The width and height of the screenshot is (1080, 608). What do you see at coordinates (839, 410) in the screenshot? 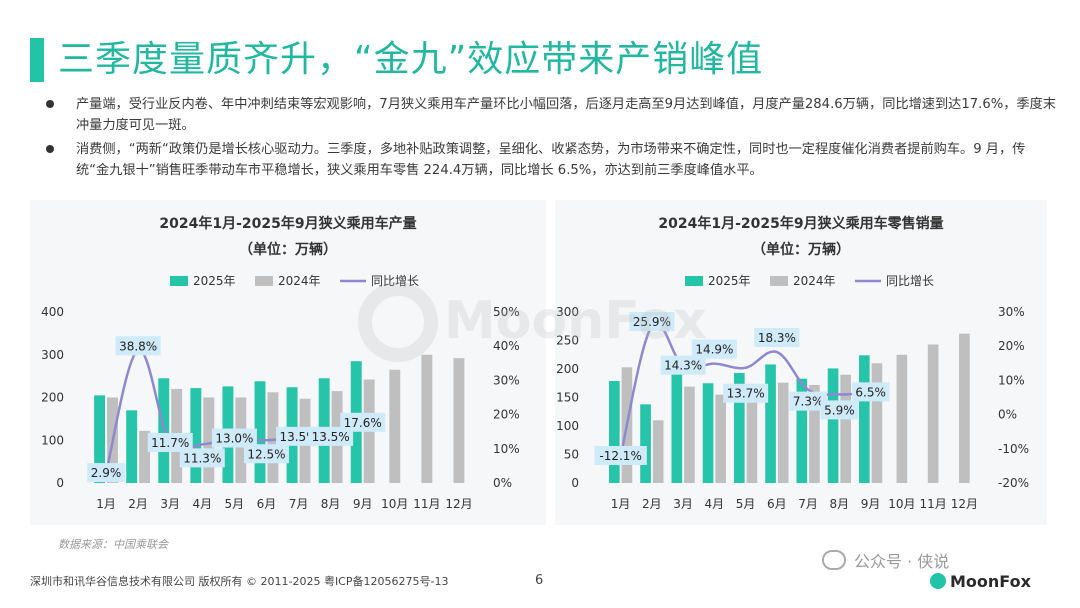
I see `yoy-data-label: 5.9%` at bounding box center [839, 410].